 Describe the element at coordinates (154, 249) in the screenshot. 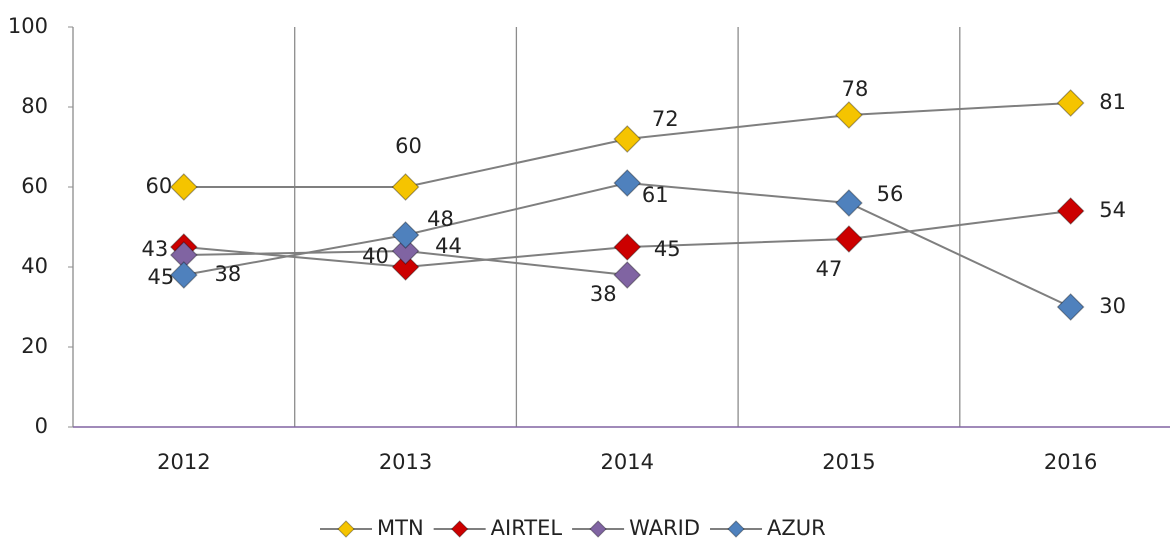

I see `data-label: 43` at that location.